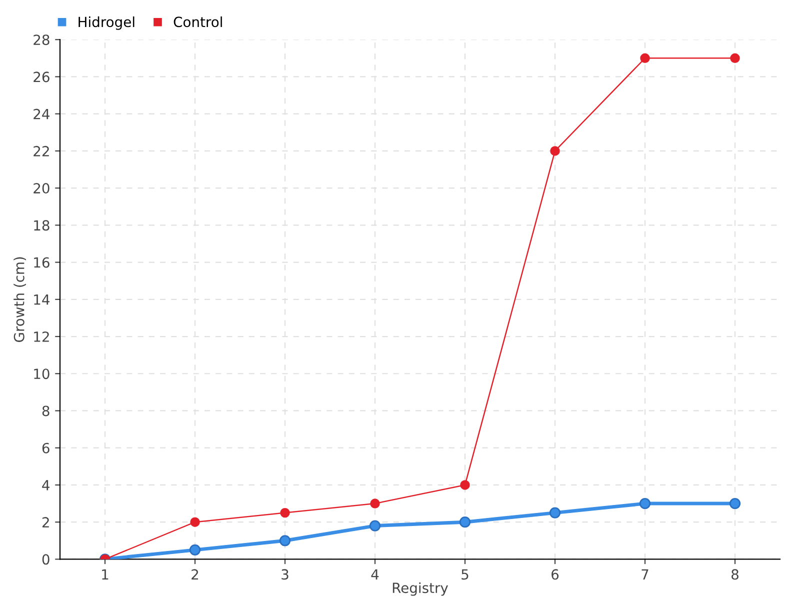  Describe the element at coordinates (42, 40) in the screenshot. I see `y-tick-label: 28` at that location.